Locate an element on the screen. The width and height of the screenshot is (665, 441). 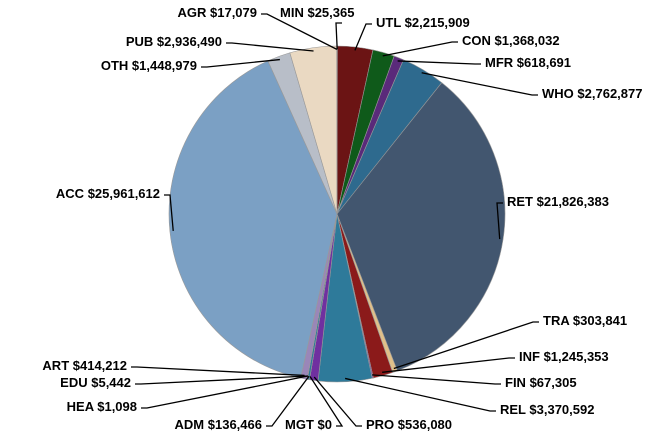
value-label: $2,215,909 is located at coordinates (437, 22).